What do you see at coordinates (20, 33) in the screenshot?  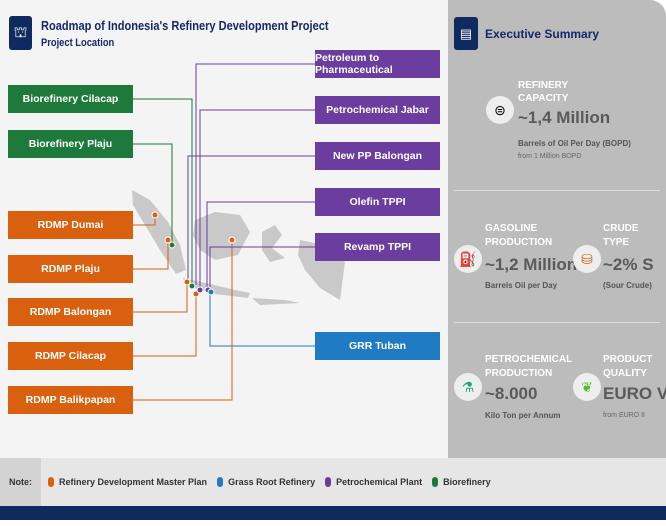 I see `refinery-logo-icon: ⛫` at bounding box center [20, 33].